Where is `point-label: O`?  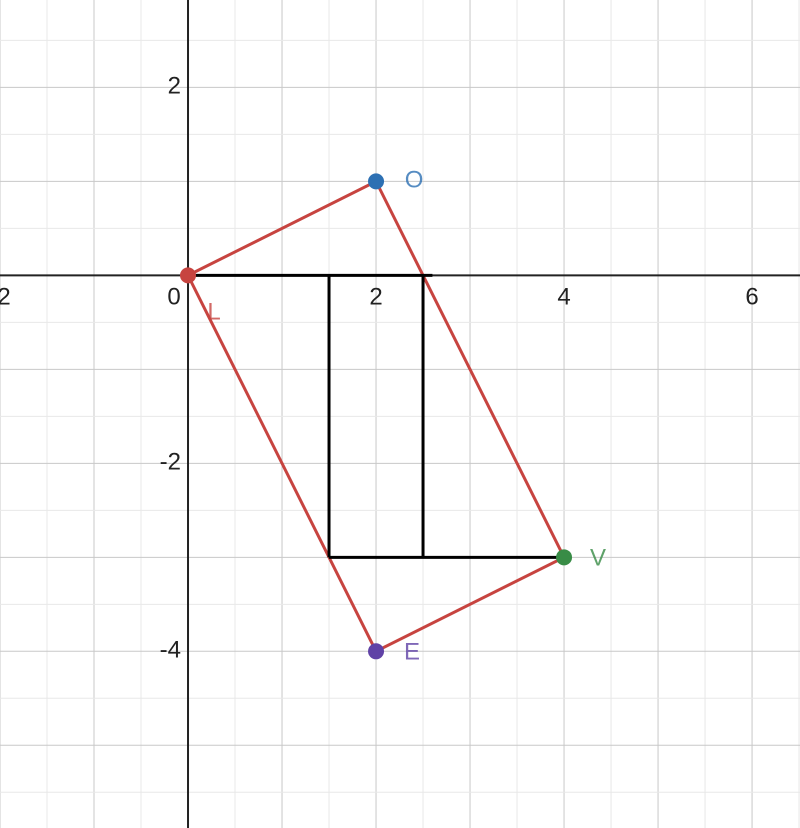 point-label: O is located at coordinates (414, 180).